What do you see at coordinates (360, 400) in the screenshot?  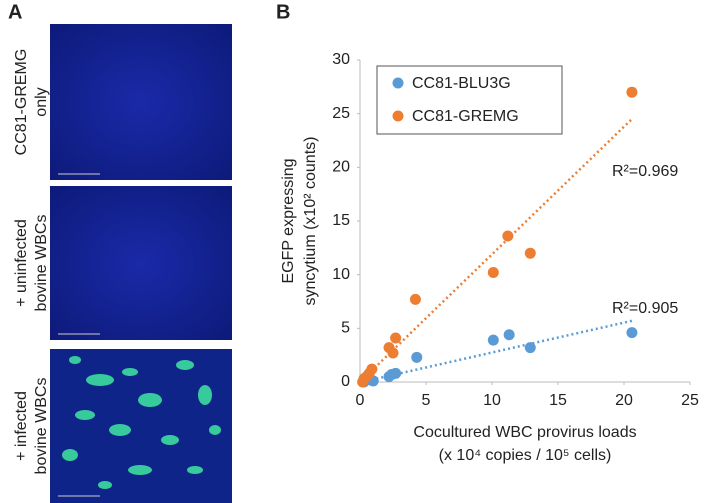 I see `x-tick-label: 0` at bounding box center [360, 400].